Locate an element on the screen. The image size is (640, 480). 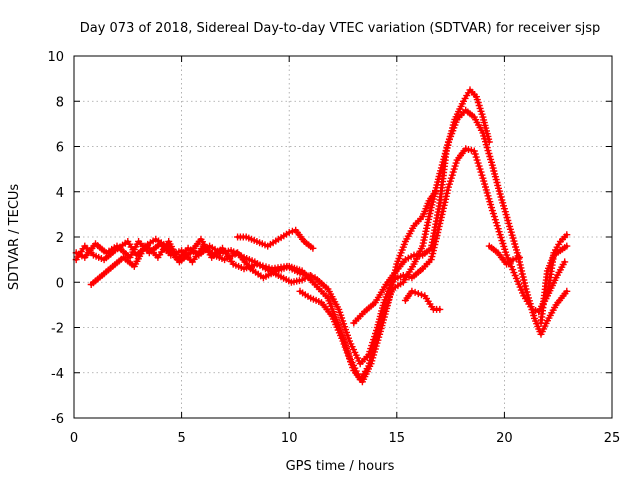
x-tick-label: 0 is located at coordinates (74, 438).